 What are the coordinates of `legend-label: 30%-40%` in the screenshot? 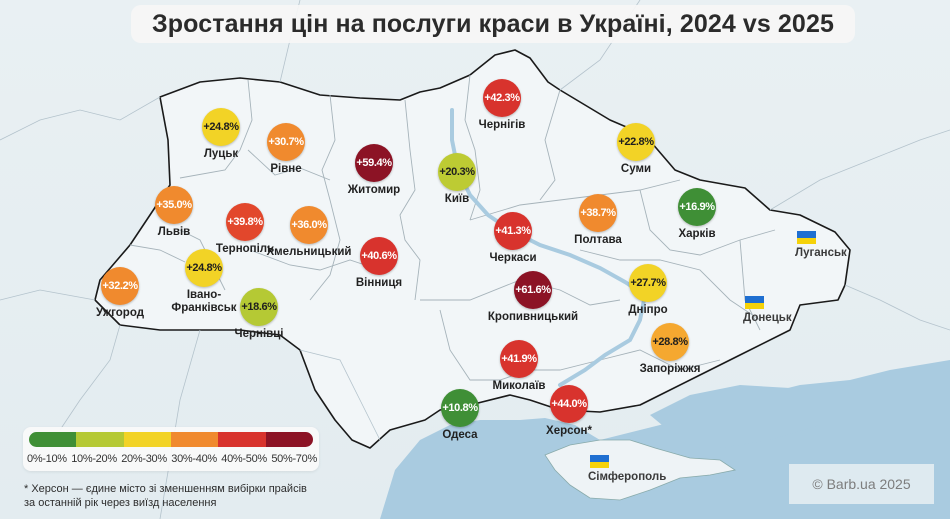 It's located at (194, 459).